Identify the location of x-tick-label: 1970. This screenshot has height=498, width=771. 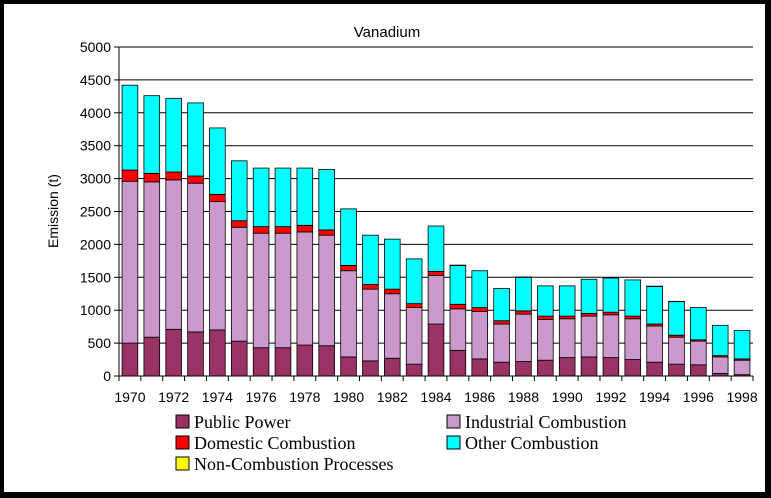
(129, 397).